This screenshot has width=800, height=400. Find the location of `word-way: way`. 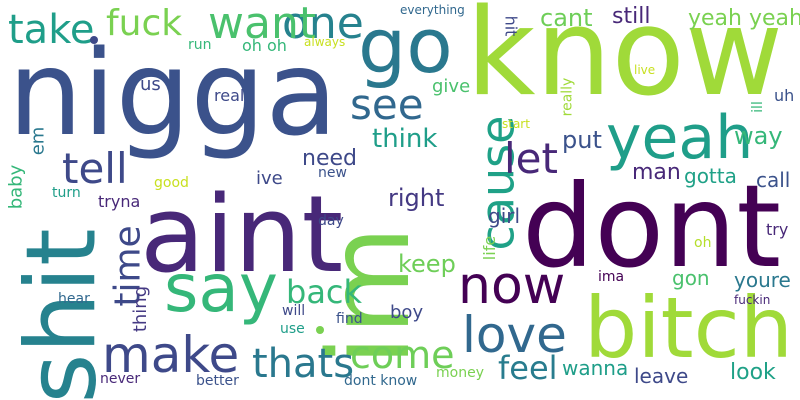

word-way: way is located at coordinates (758, 136).